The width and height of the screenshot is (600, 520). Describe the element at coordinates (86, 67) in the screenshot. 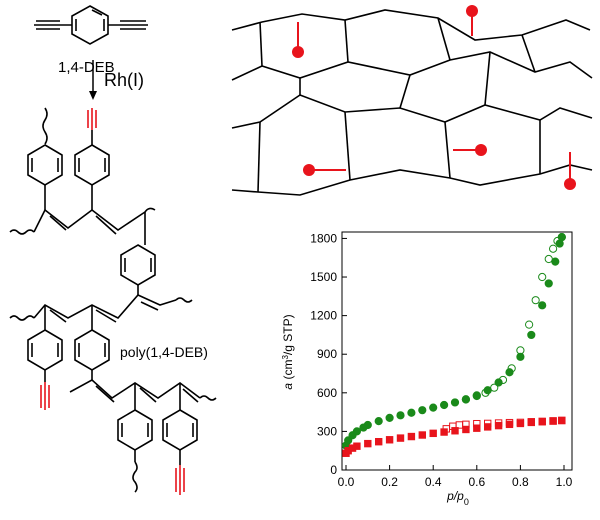

I see `monomer-label: 1,4-DEB` at that location.